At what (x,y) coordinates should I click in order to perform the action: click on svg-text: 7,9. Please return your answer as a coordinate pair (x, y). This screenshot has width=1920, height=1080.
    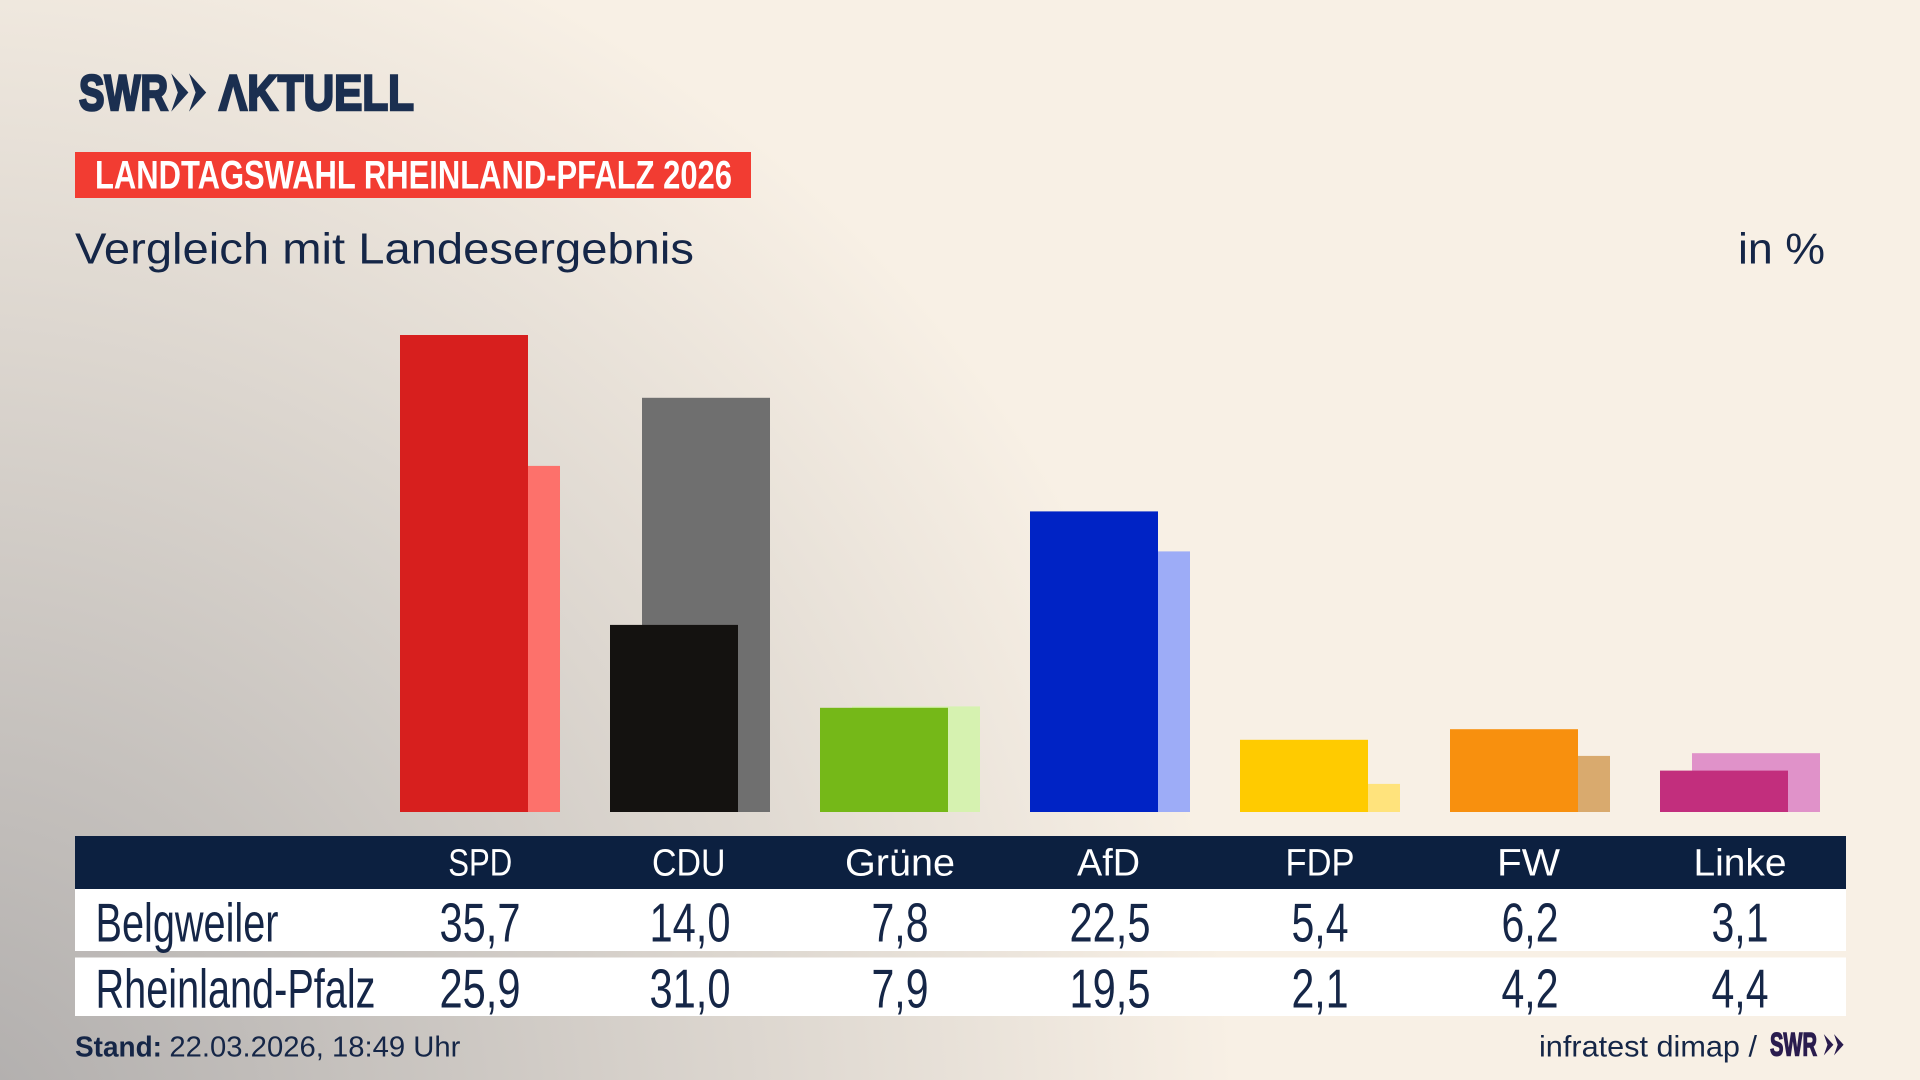
    Looking at the image, I should click on (900, 989).